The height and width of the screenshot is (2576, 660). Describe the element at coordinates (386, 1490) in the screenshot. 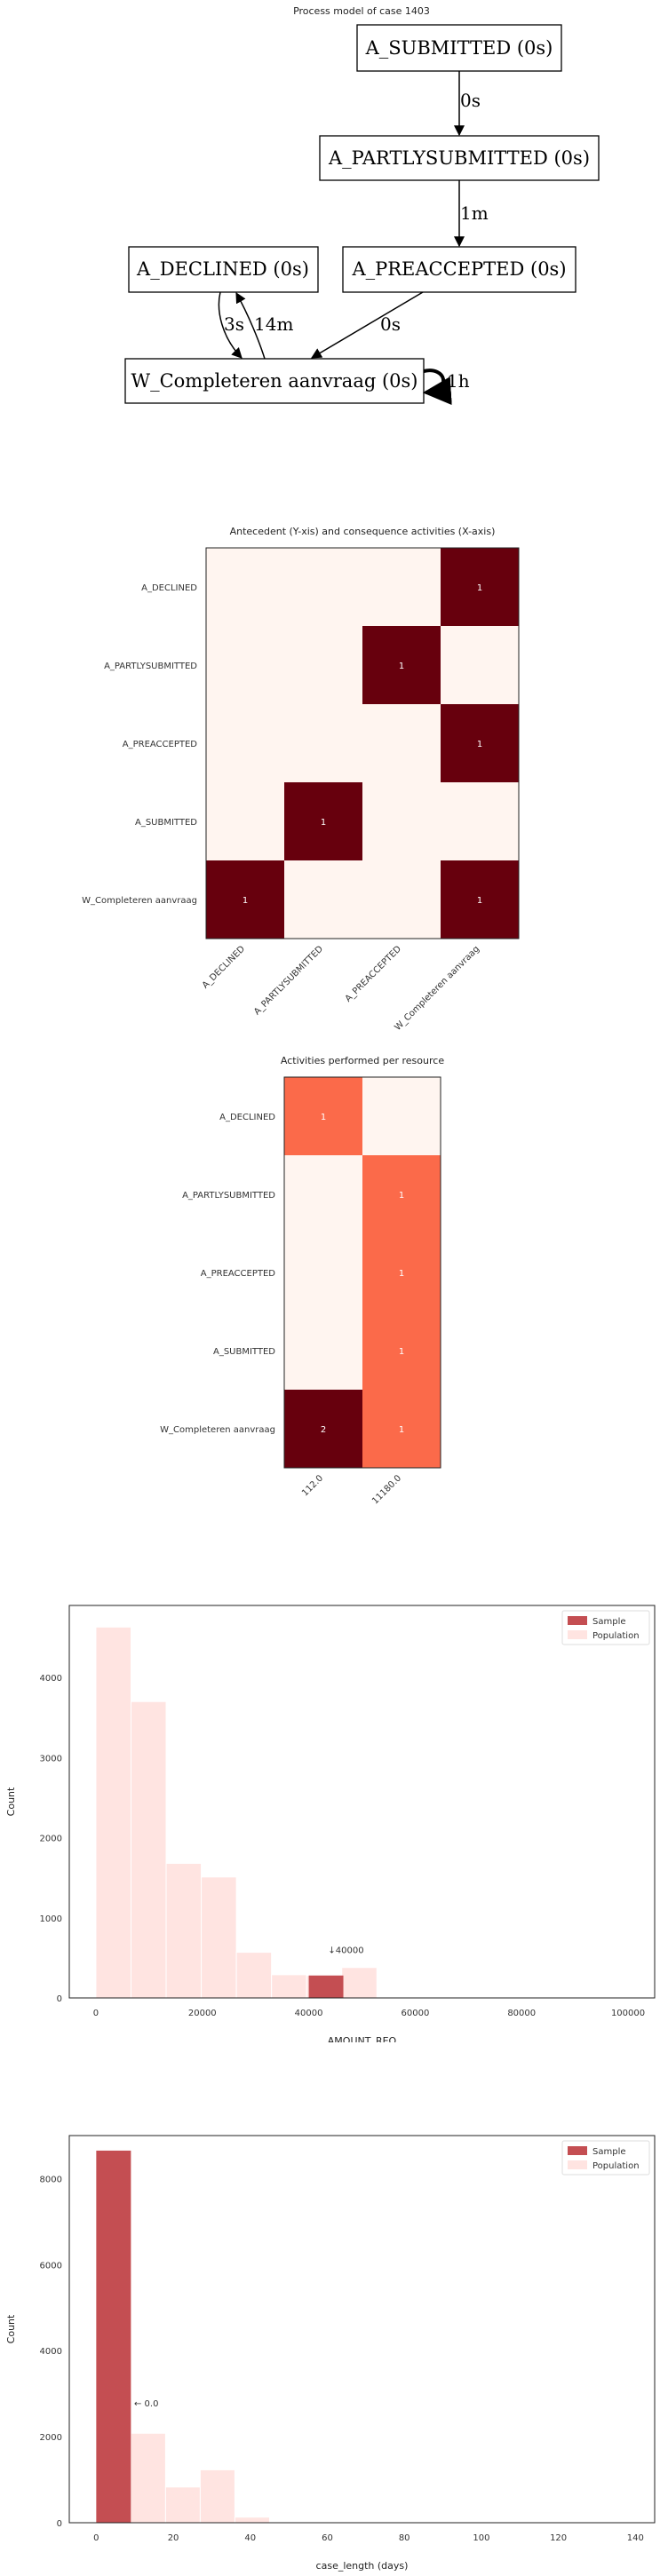

I see `column-tick-label: 11180.0` at that location.